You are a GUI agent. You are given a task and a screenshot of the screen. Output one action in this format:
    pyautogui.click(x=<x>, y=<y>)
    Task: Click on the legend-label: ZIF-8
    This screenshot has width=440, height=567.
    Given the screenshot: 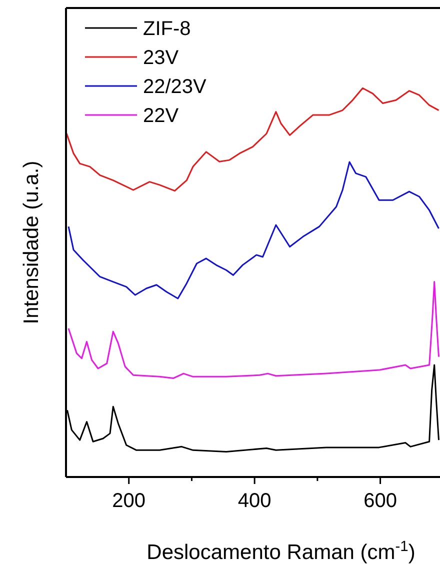 What is the action you would take?
    pyautogui.click(x=167, y=29)
    